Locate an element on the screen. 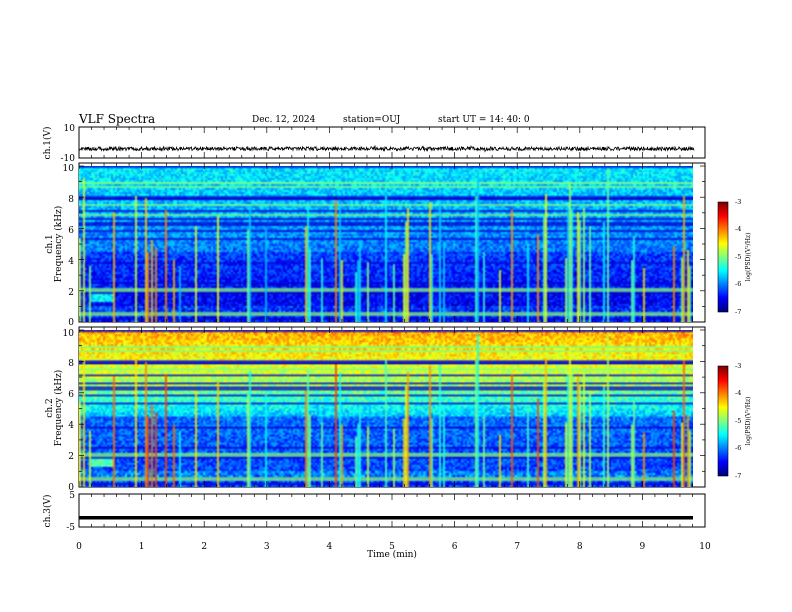 This screenshot has height=612, width=792. ch1-spectrogram-ylabel-channel: ch.1 is located at coordinates (50, 243).